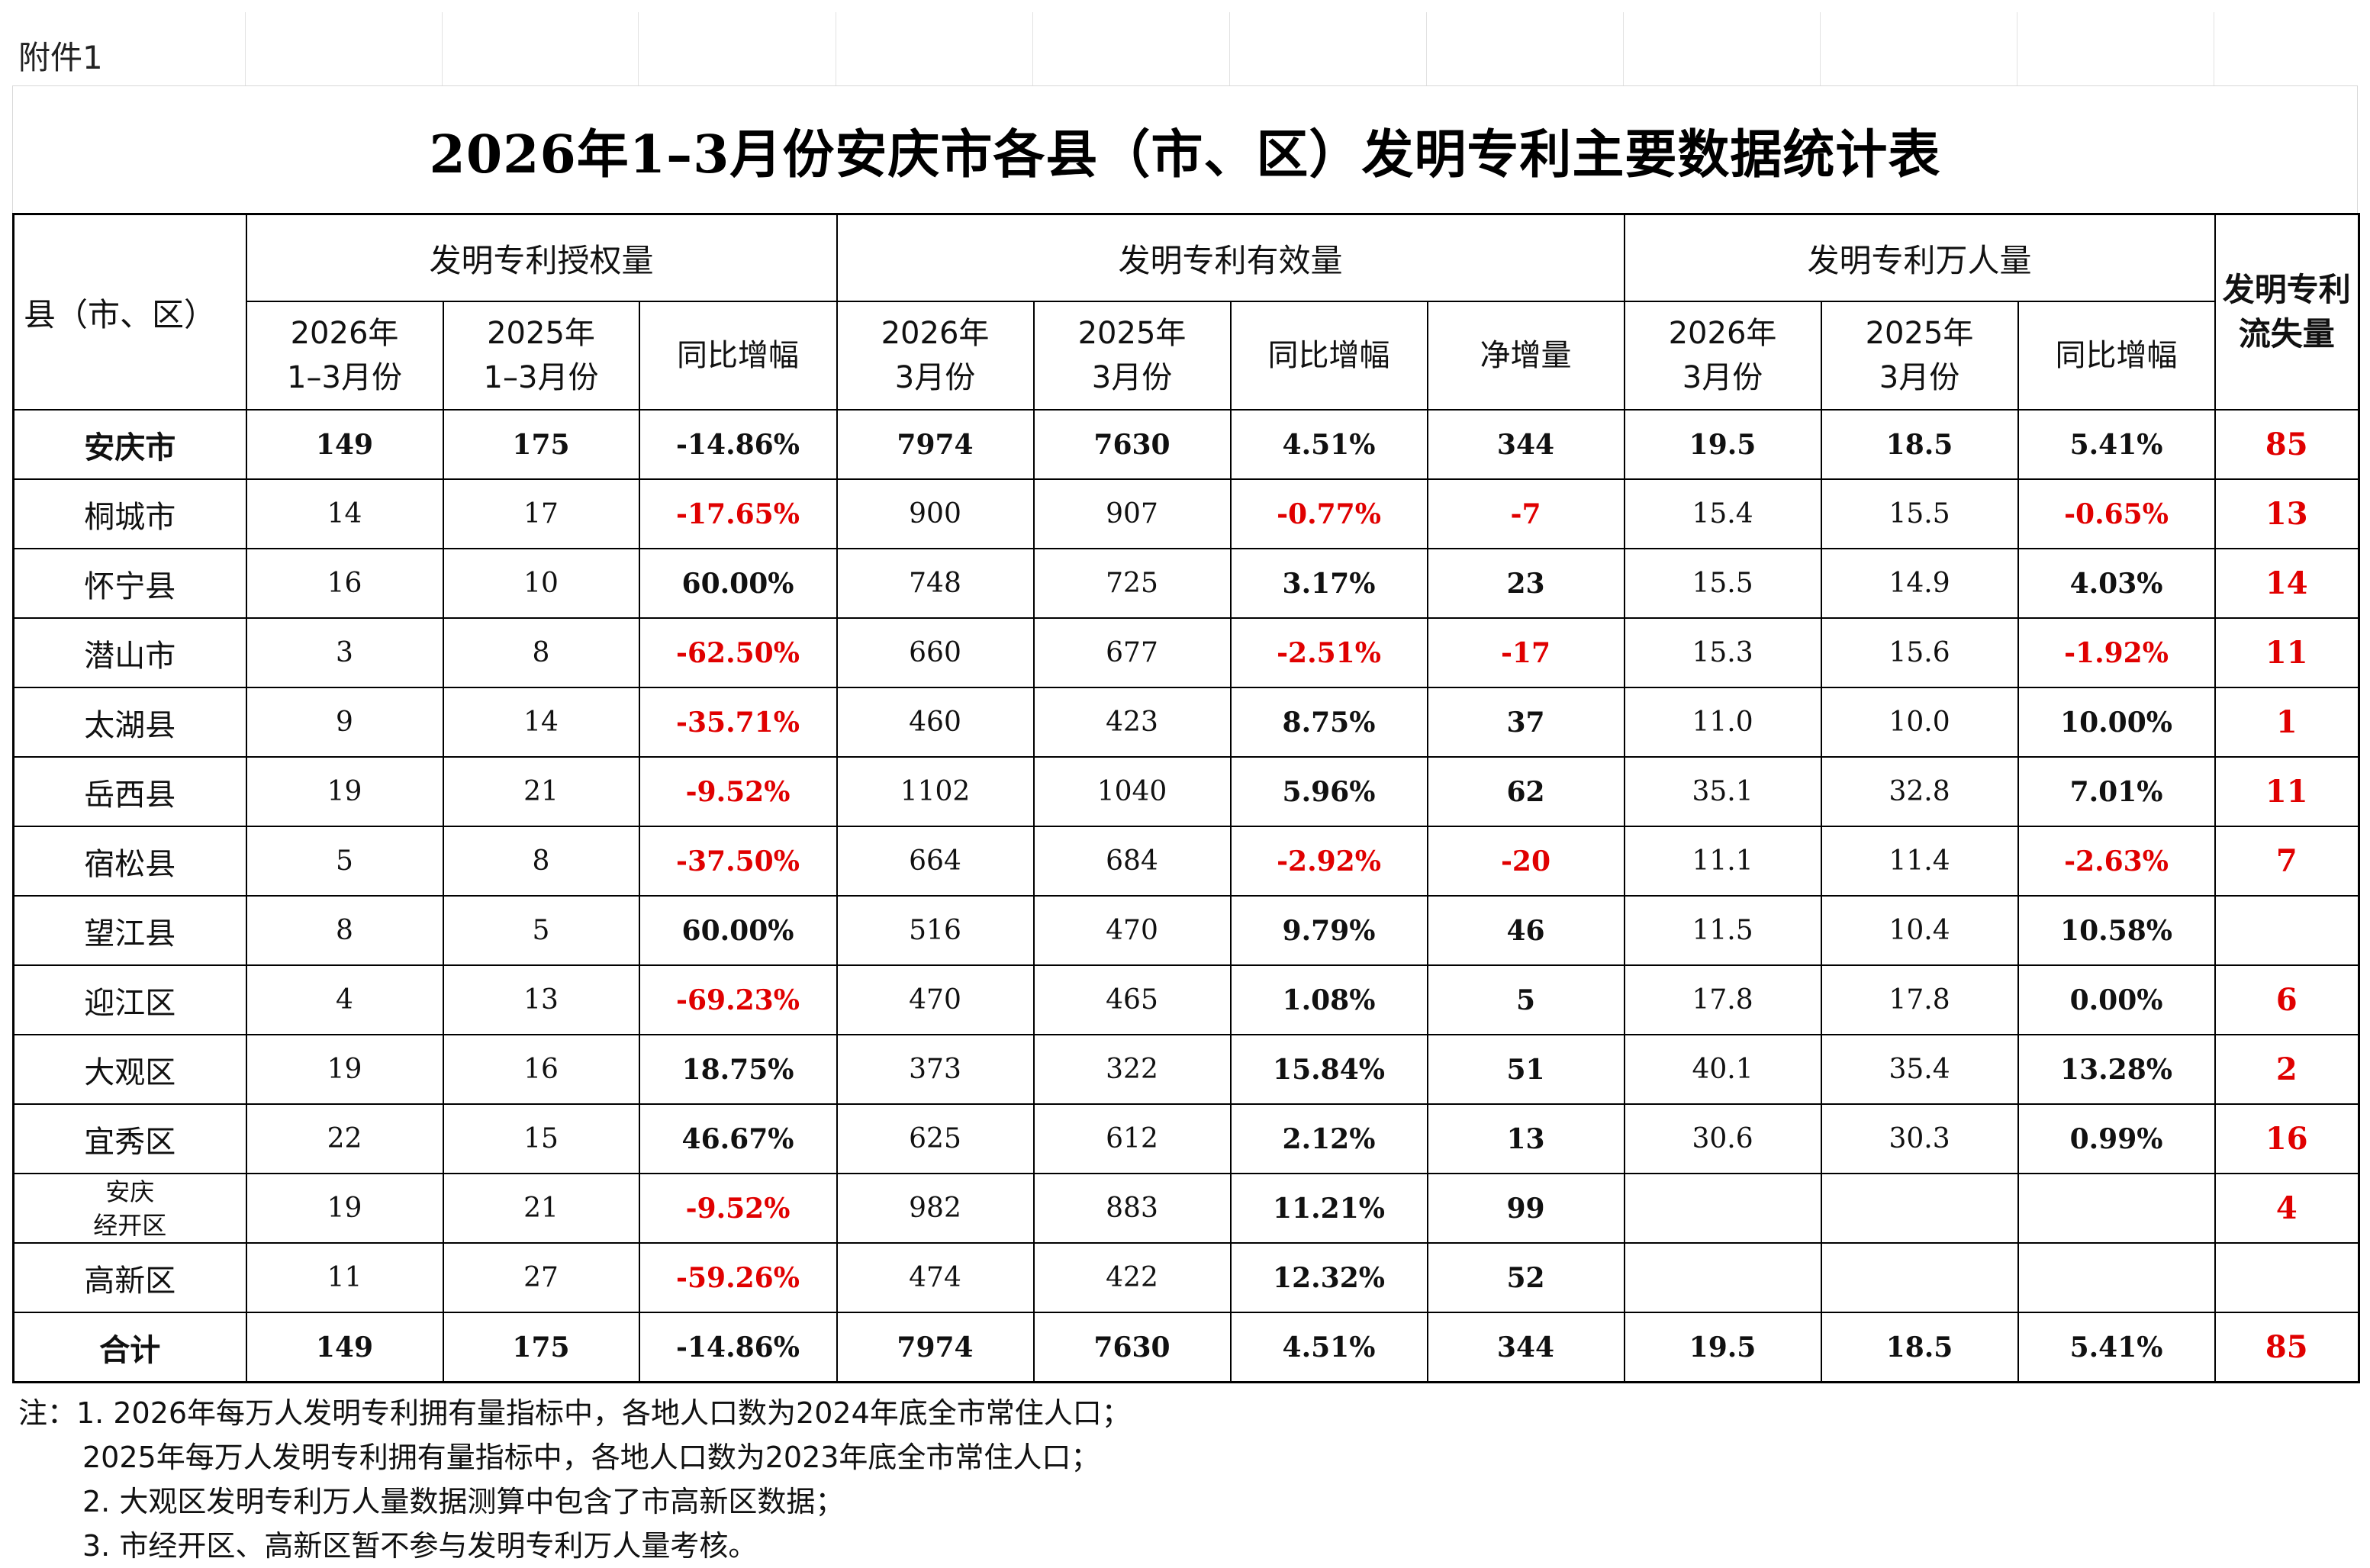 This screenshot has width=2370, height=1568. I want to click on valid-2026-cell: 660, so click(935, 652).